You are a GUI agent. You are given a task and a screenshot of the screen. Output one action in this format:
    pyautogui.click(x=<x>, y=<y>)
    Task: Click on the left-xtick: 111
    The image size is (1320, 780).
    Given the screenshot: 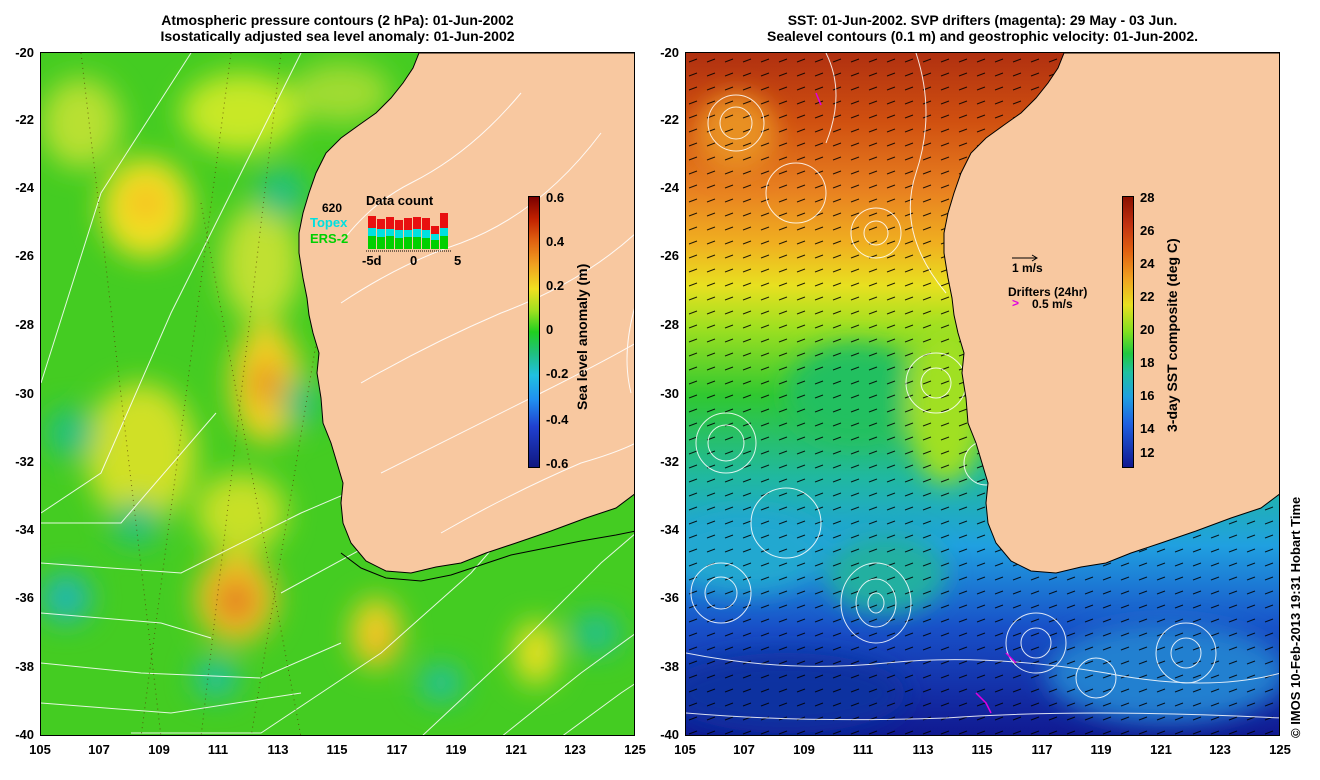 What is the action you would take?
    pyautogui.click(x=218, y=749)
    